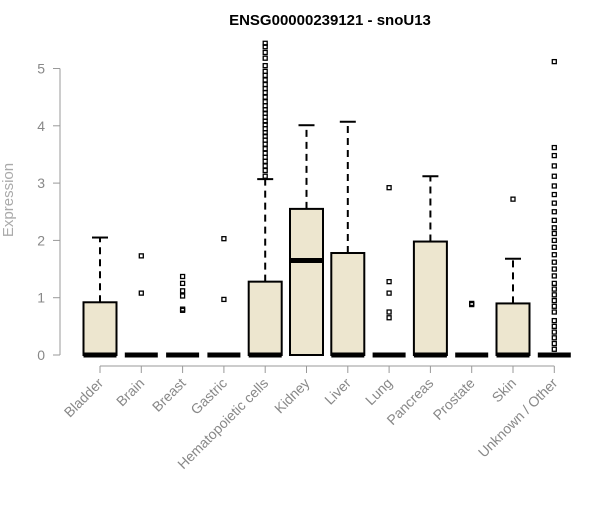 The image size is (600, 505). I want to click on x-tick-label: Brain, so click(130, 392).